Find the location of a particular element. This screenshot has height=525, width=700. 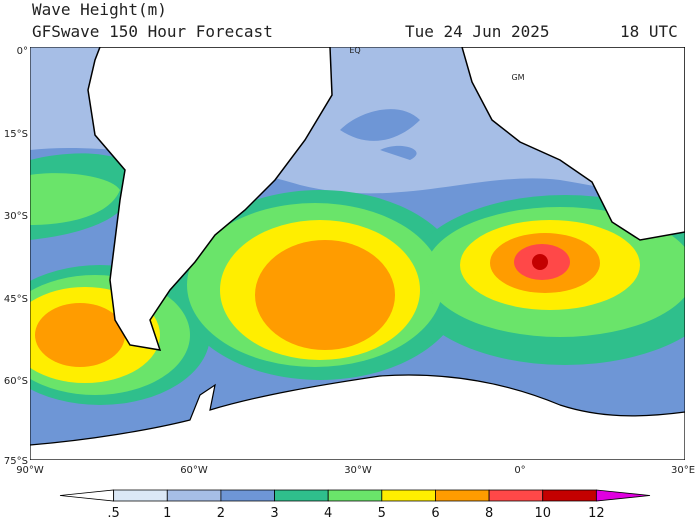

subtitle: GFSwave 150 Hour Forecast is located at coordinates (152, 31).